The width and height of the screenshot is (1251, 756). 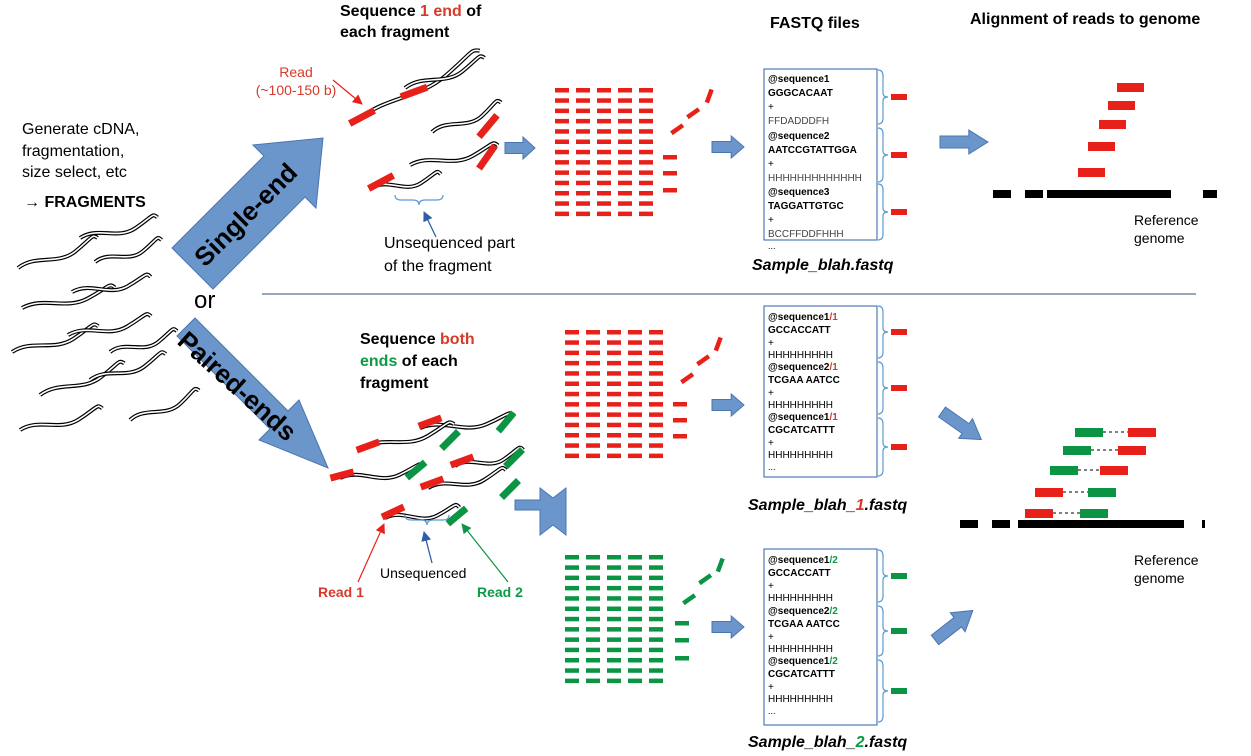 What do you see at coordinates (1166, 560) in the screenshot?
I see `reference-genome-paired-line1: Reference` at bounding box center [1166, 560].